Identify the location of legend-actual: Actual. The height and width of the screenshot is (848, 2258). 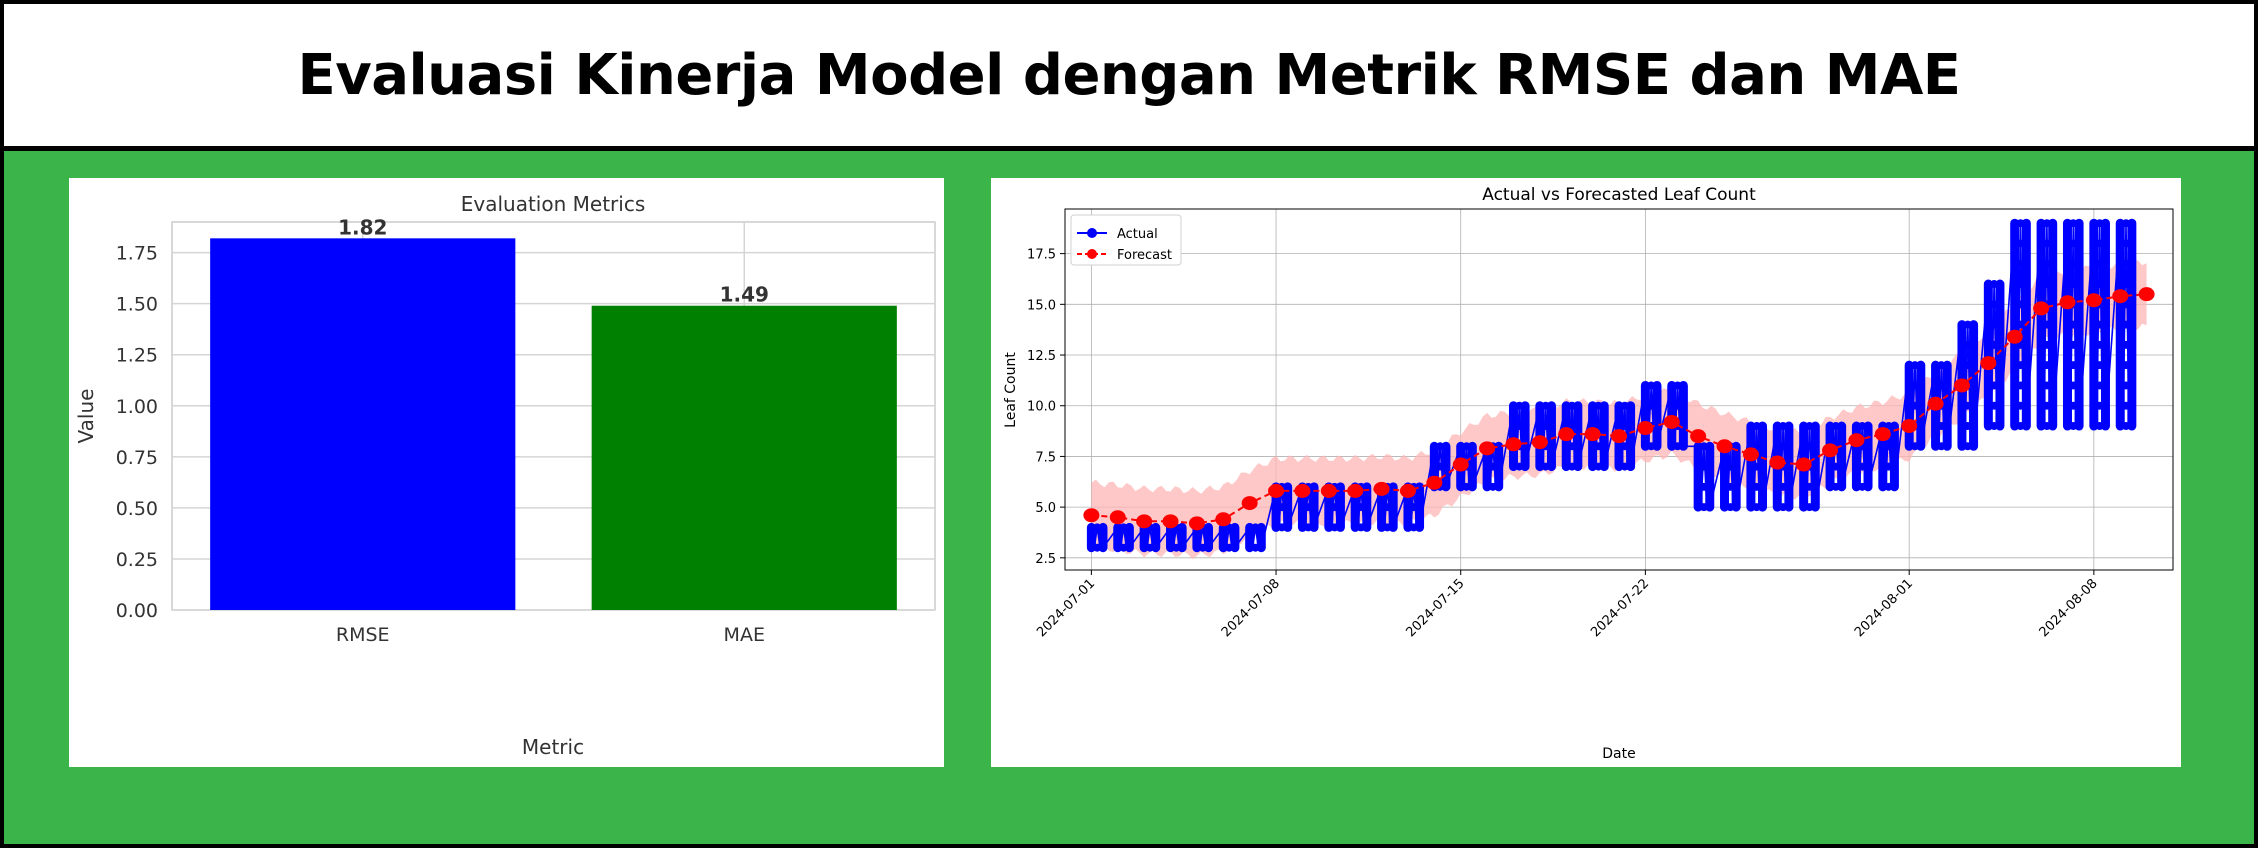
(1137, 234).